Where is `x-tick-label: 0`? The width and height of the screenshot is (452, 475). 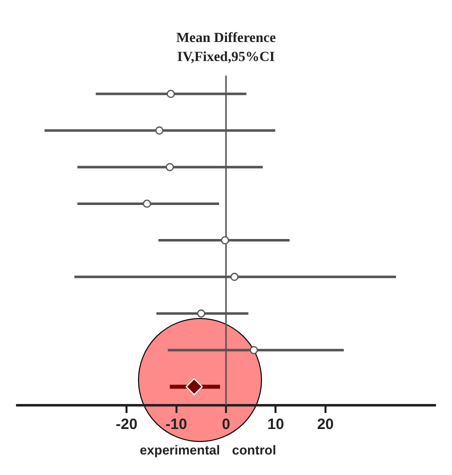
x-tick-label: 0 is located at coordinates (226, 425).